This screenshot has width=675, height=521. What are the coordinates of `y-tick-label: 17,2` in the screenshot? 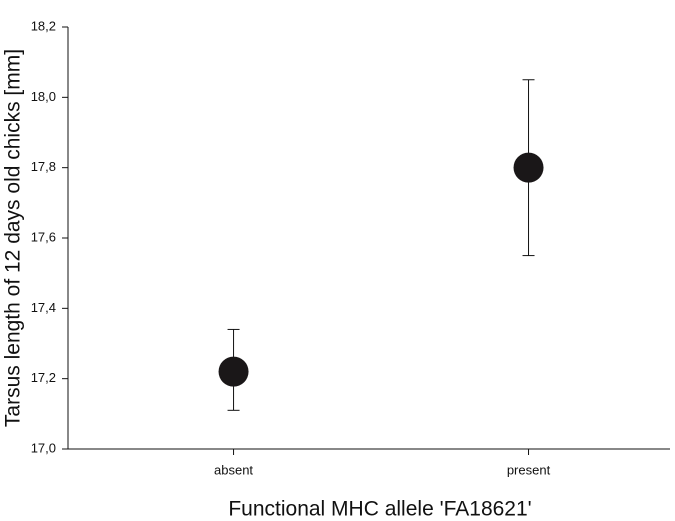 It's located at (43, 377).